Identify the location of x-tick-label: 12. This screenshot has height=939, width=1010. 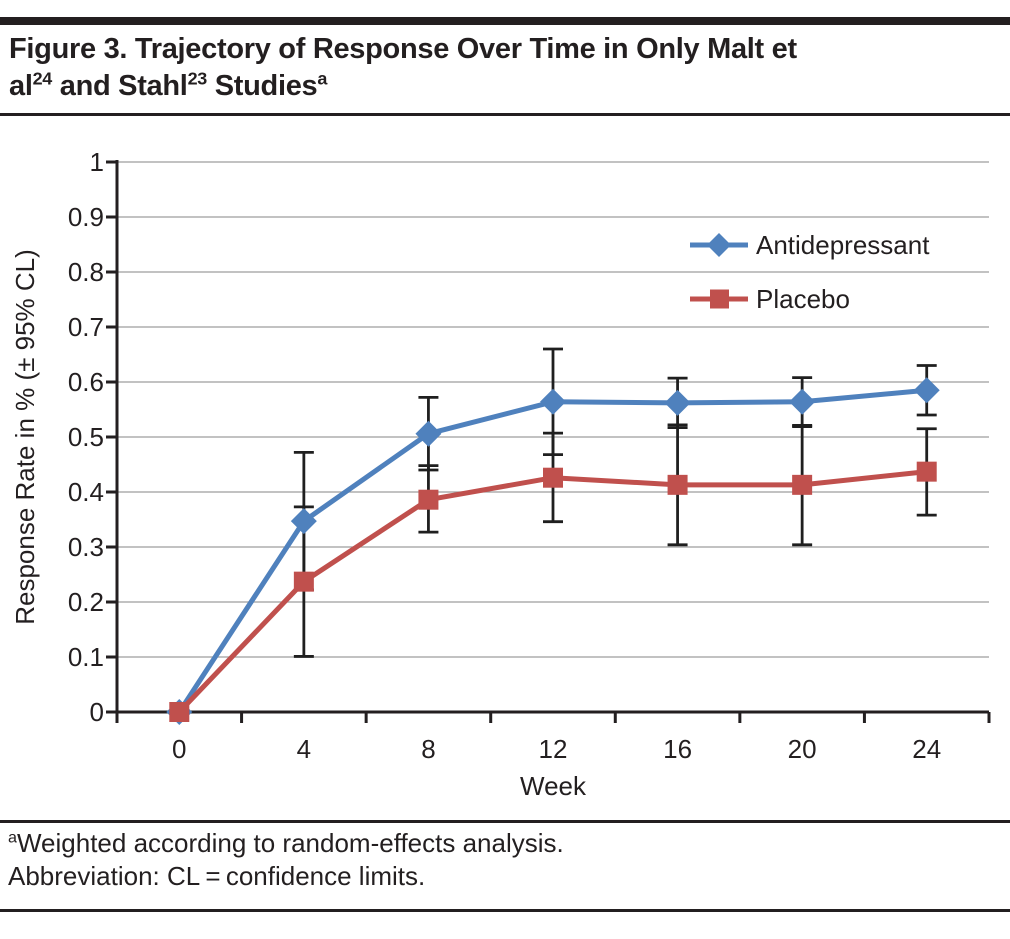
(553, 749).